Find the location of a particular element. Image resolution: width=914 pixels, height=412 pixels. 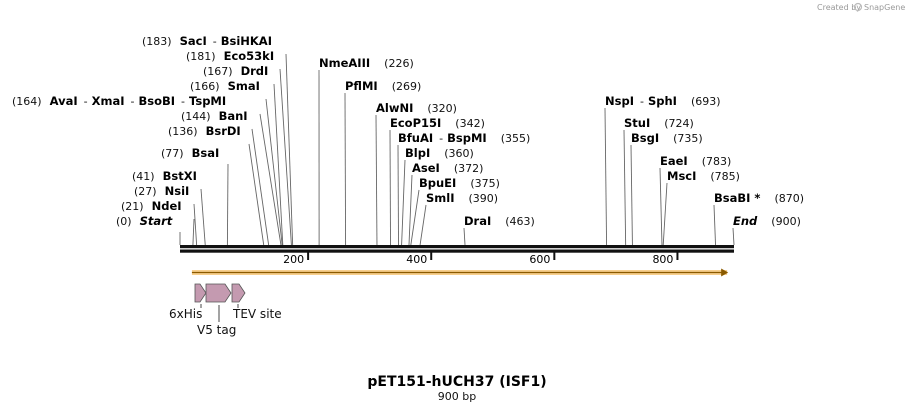

snapgene-logo-icon is located at coordinates (858, 7).